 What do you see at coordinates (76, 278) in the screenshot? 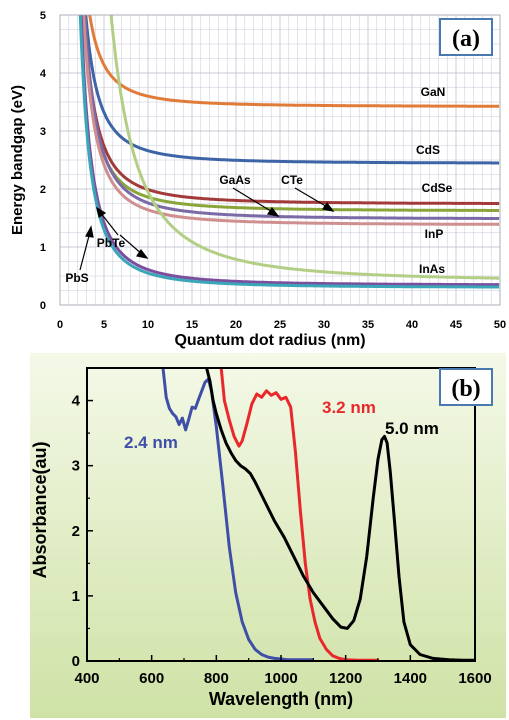
I see `label-pbs: PbS` at bounding box center [76, 278].